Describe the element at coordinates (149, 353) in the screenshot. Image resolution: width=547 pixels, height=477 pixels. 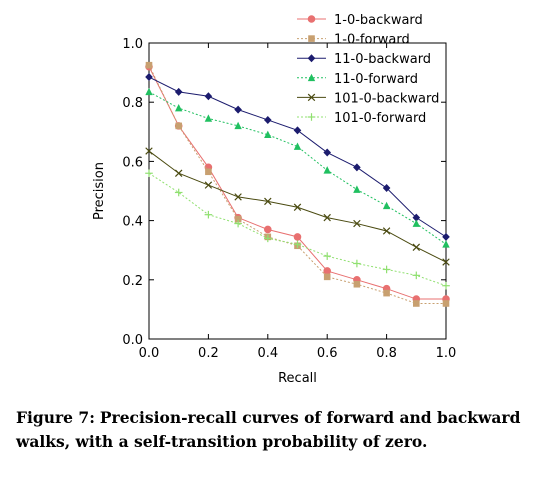
I see `x-tick-label: 0.0` at that location.